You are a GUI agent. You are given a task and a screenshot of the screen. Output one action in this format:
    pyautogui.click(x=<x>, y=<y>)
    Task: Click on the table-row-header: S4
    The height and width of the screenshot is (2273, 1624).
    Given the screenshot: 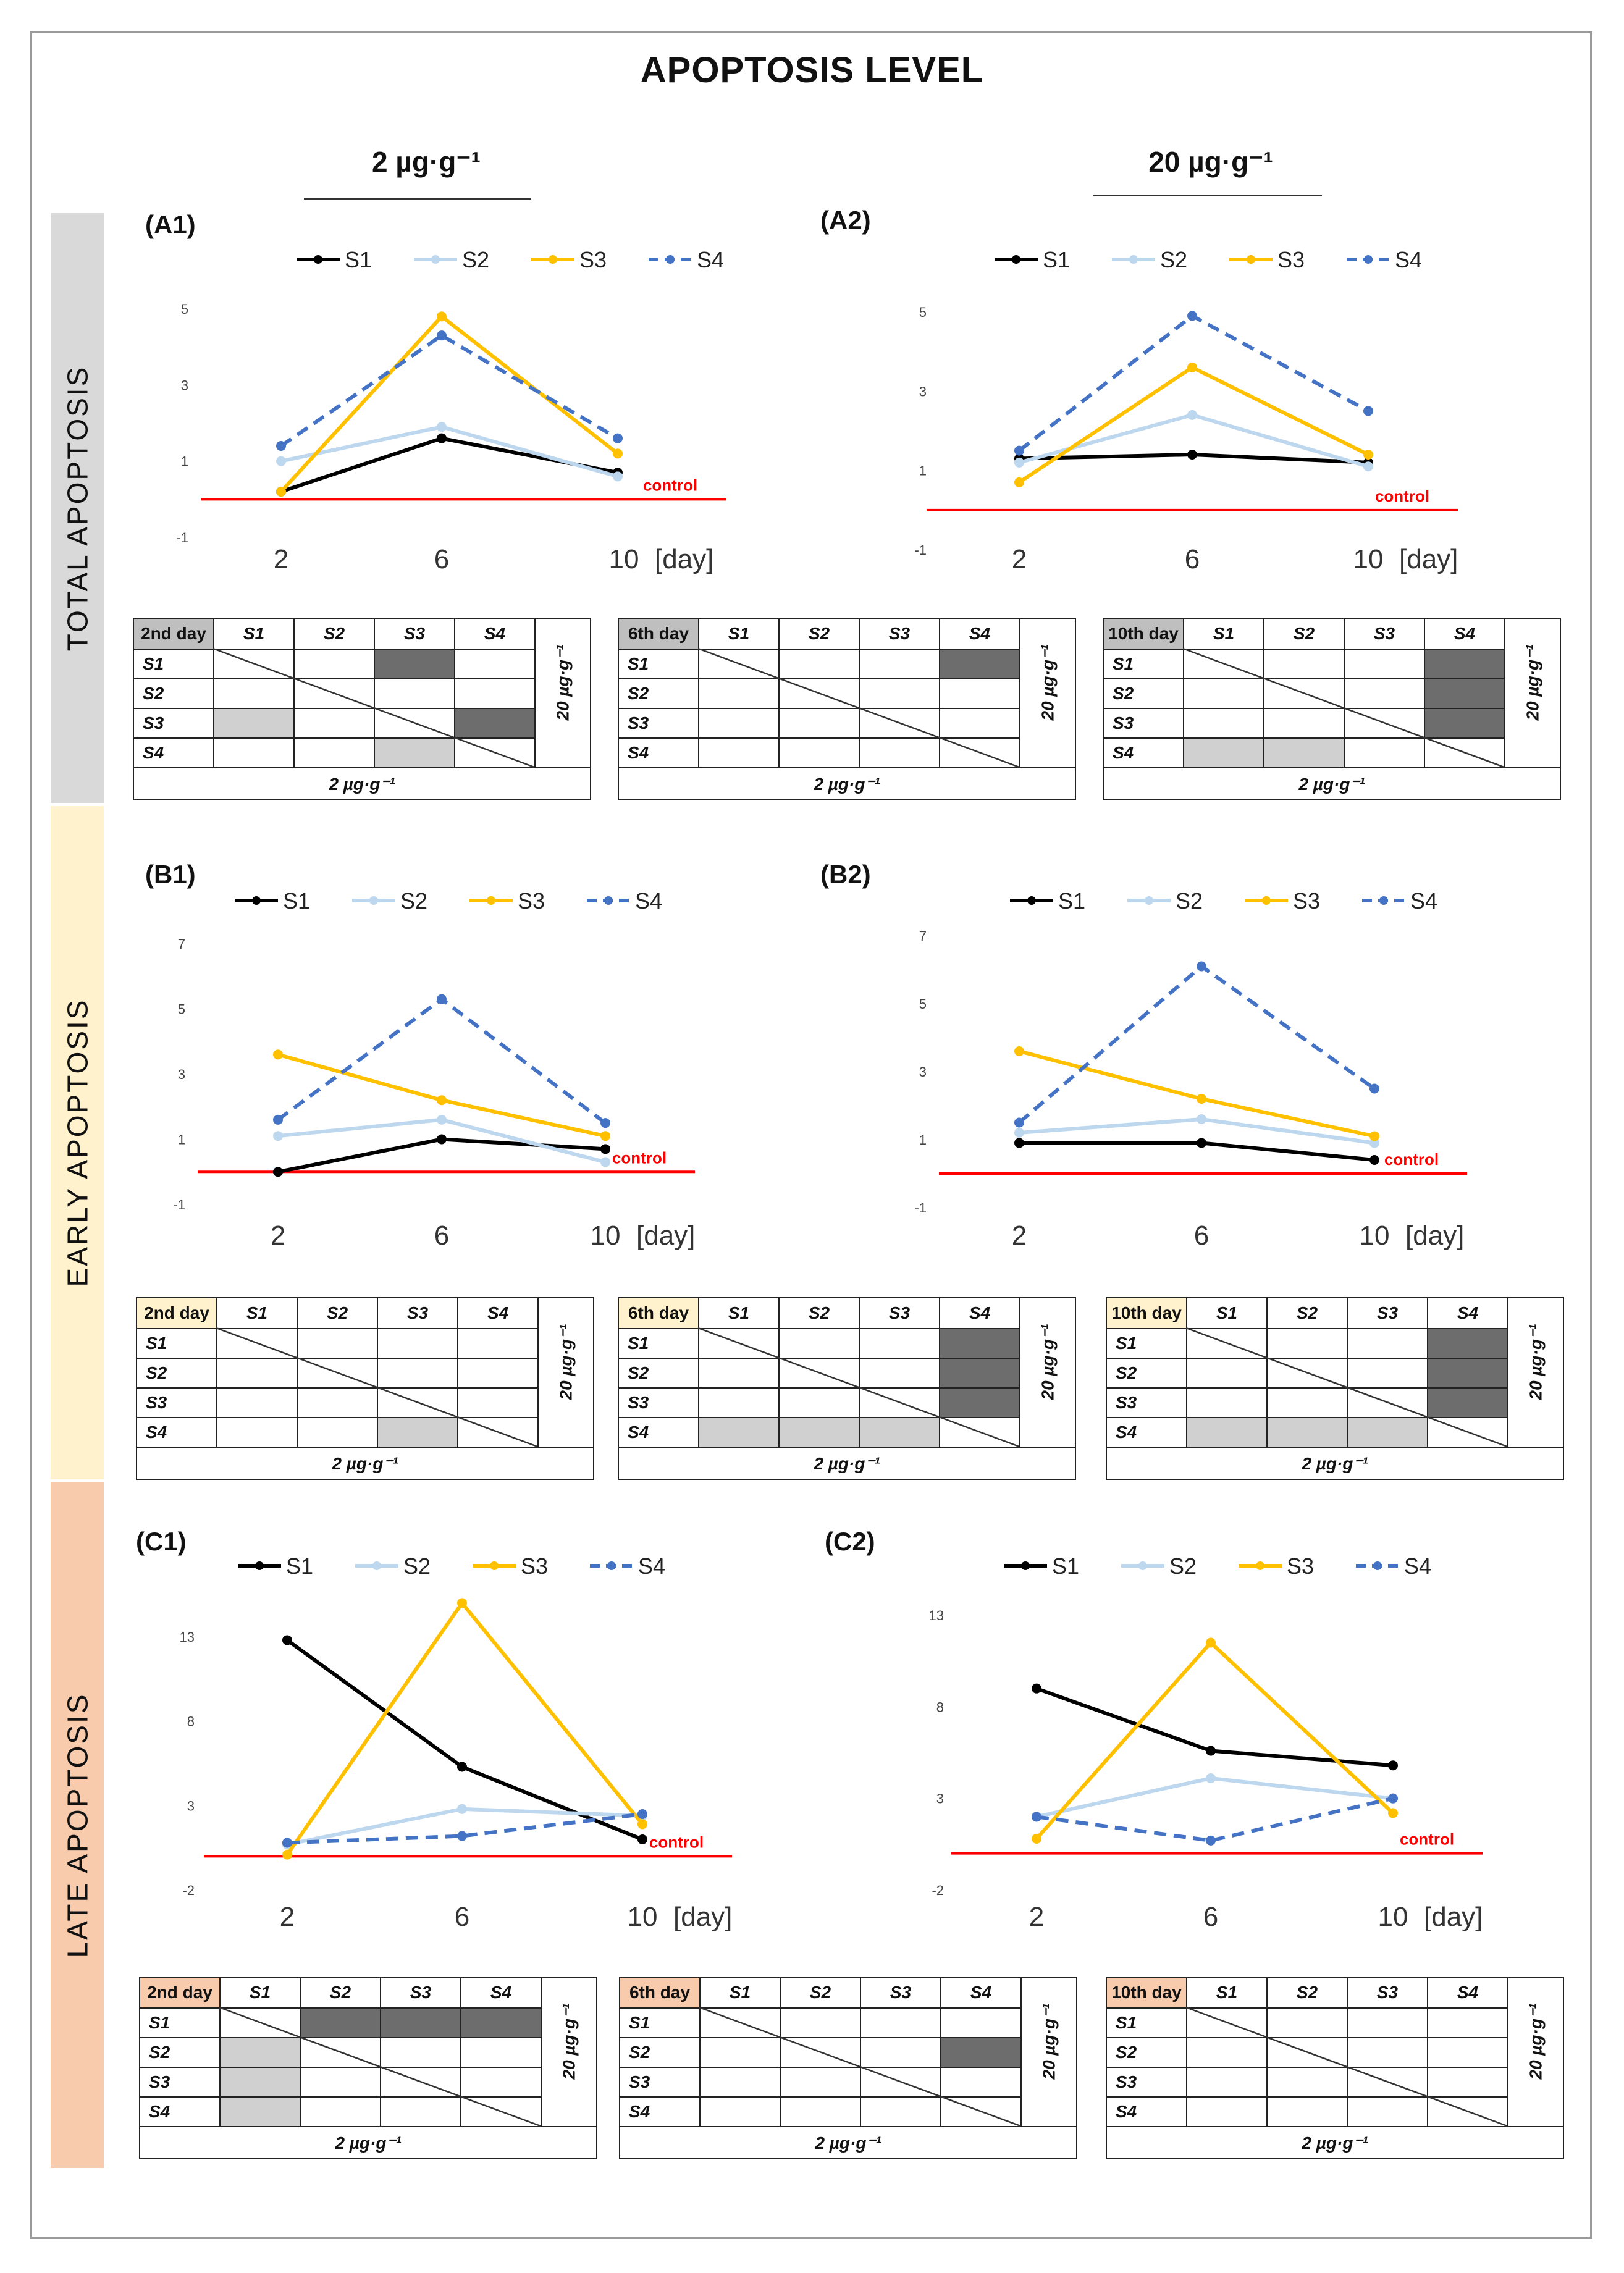 What is the action you would take?
    pyautogui.click(x=173, y=753)
    